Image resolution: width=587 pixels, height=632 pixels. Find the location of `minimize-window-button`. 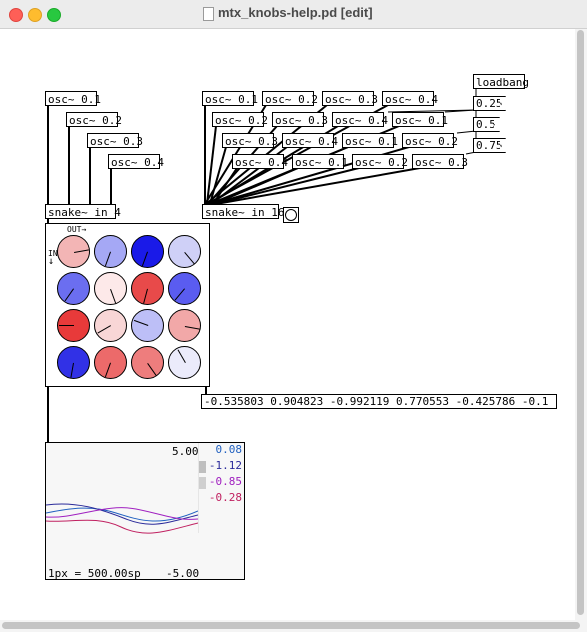

minimize-window-button is located at coordinates (35, 15).